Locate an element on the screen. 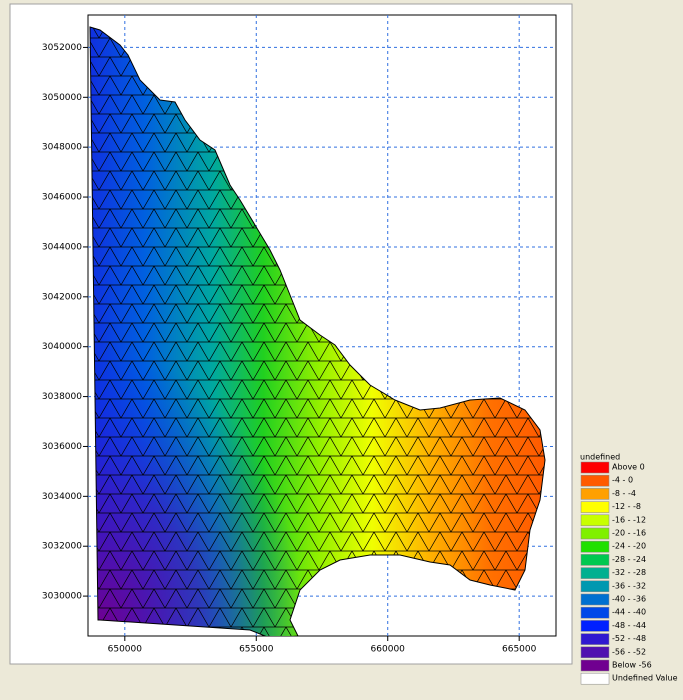 This screenshot has height=700, width=683. legend-label: Above 0 is located at coordinates (628, 467).